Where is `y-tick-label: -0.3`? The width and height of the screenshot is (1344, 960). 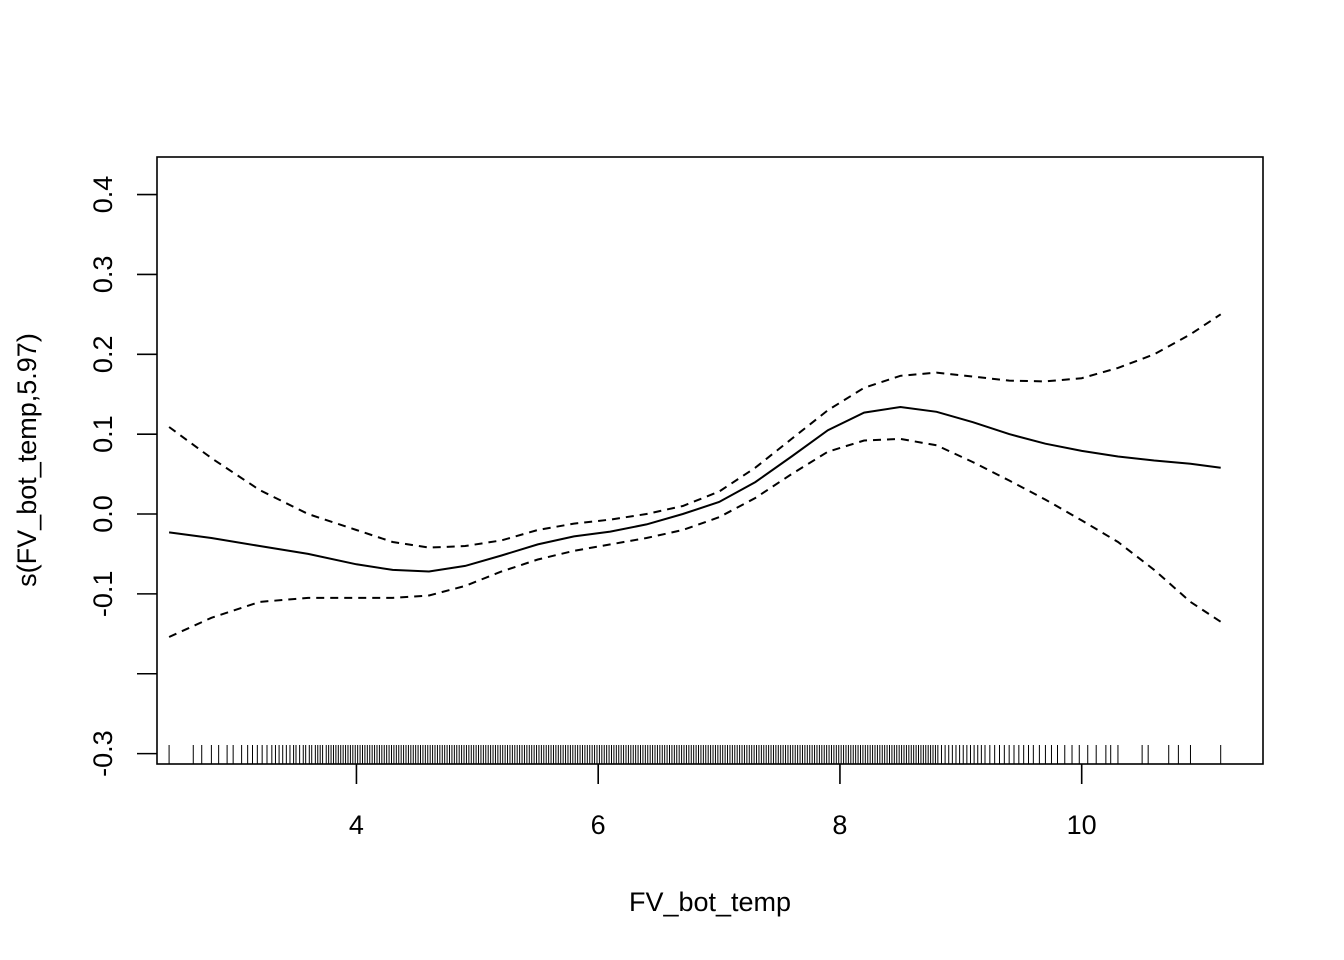 y-tick-label: -0.3 is located at coordinates (103, 753).